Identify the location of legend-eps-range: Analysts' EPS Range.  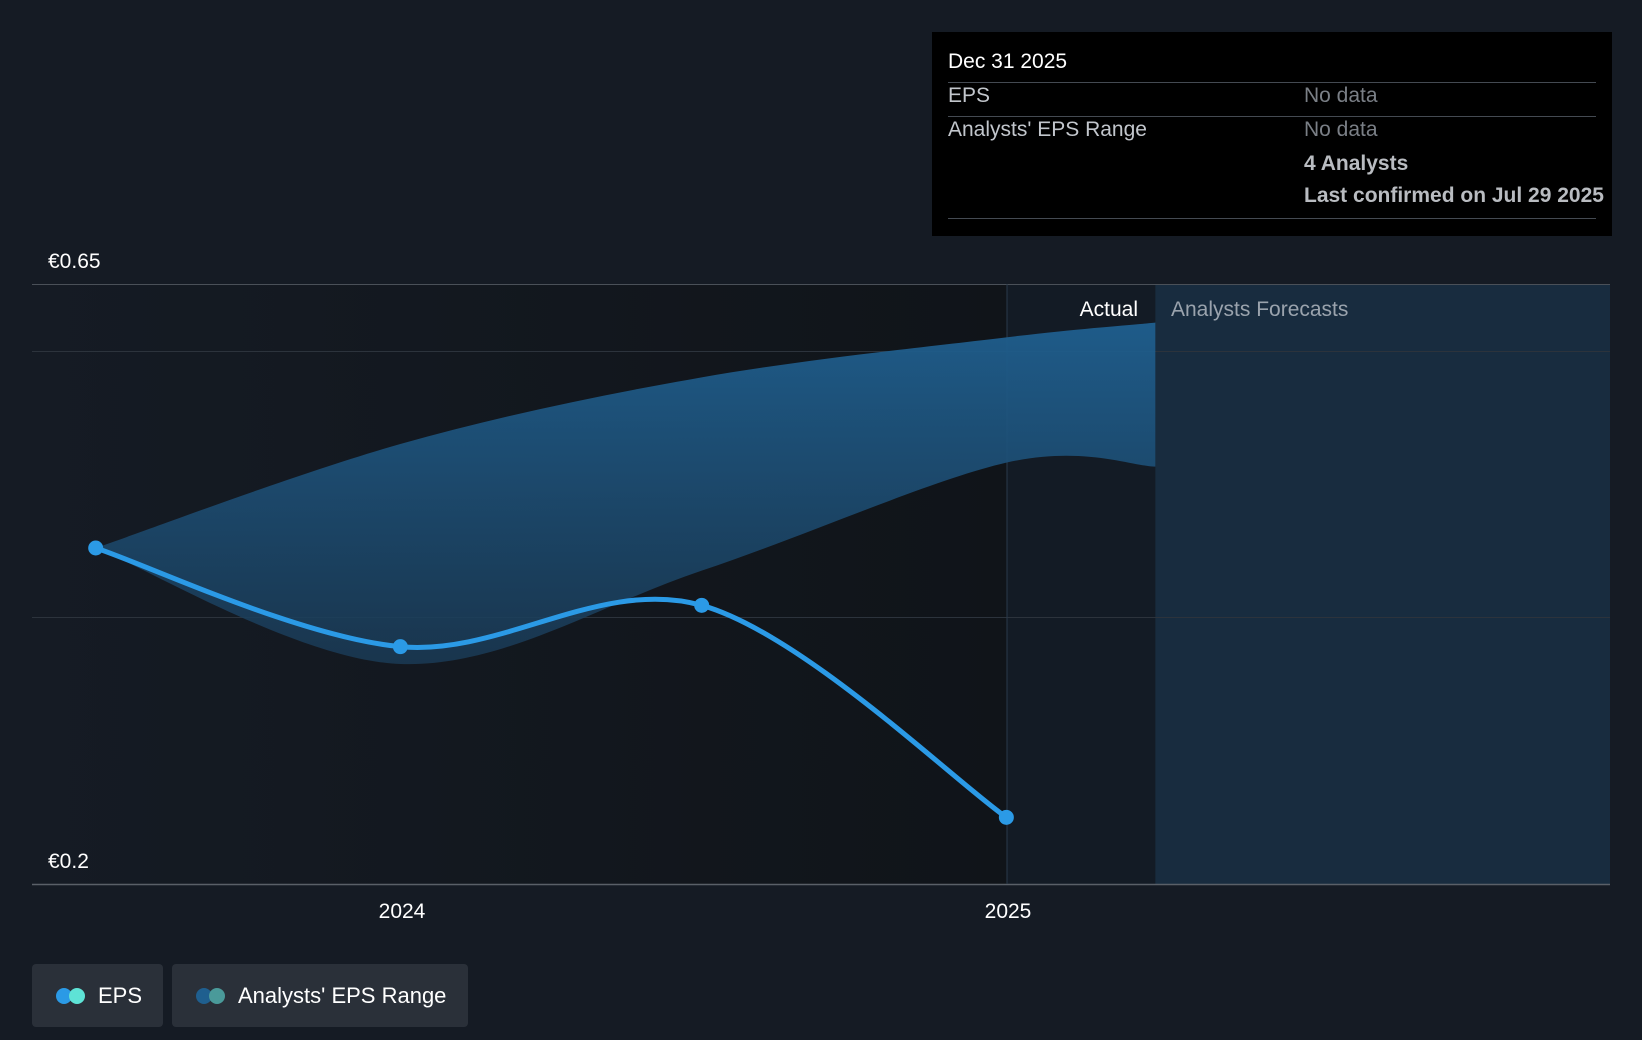
(320, 995).